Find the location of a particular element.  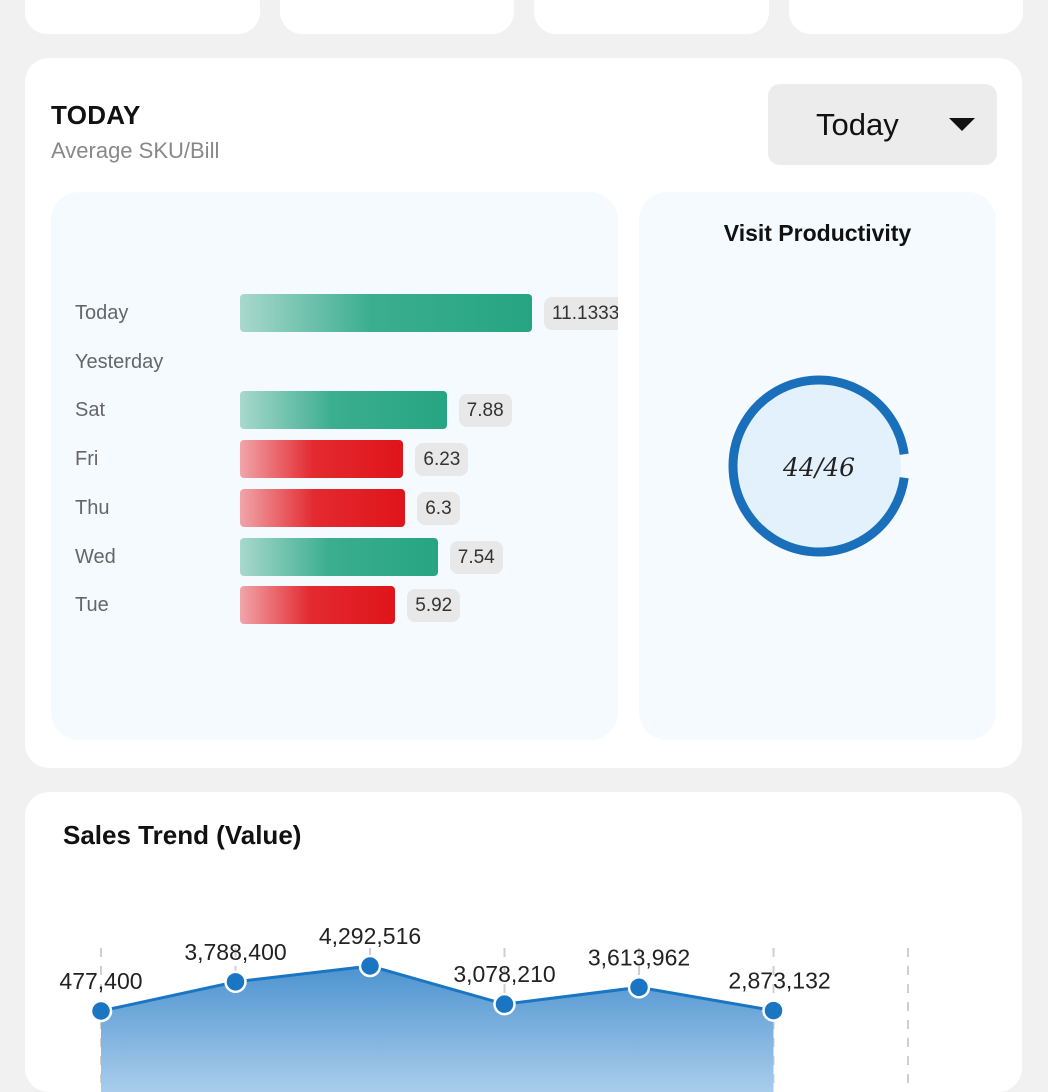

bar-row: Yesterday is located at coordinates (334, 362).